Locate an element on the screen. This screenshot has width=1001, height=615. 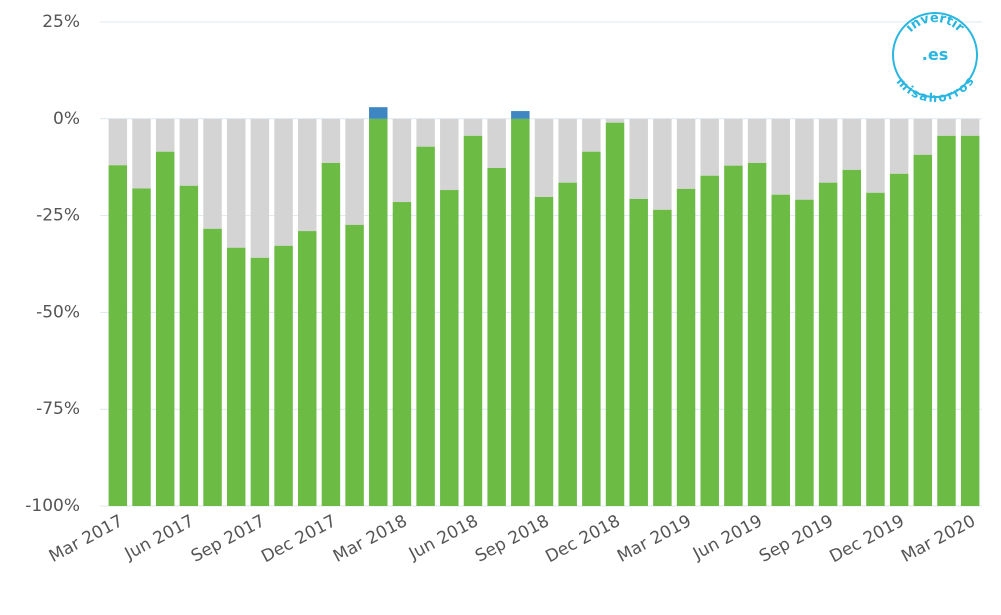
watermark-center: .es is located at coordinates (935, 54).